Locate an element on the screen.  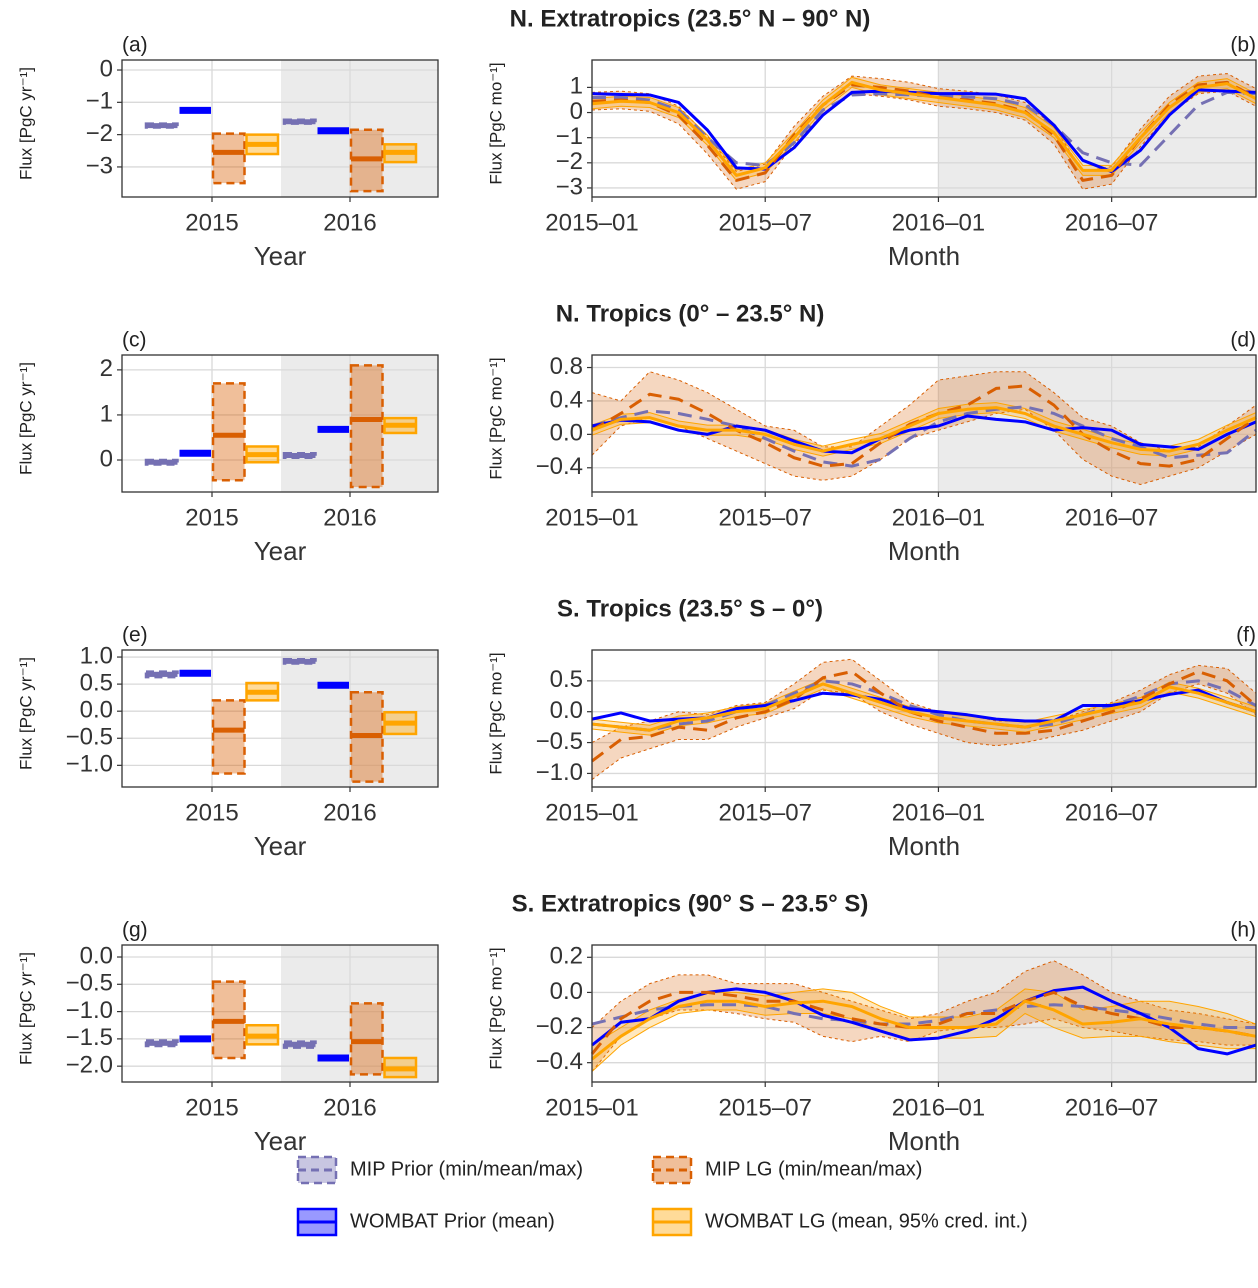
panel-label: (b) is located at coordinates (1243, 45).